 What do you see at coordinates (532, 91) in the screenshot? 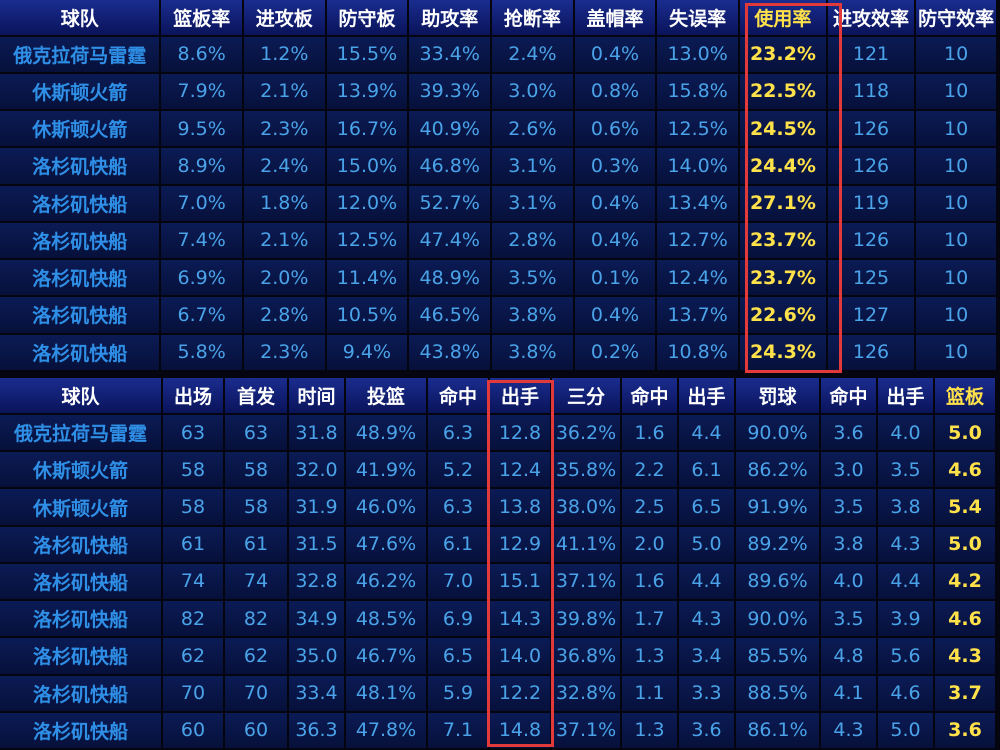
I see `stat-cell: 3.0%` at bounding box center [532, 91].